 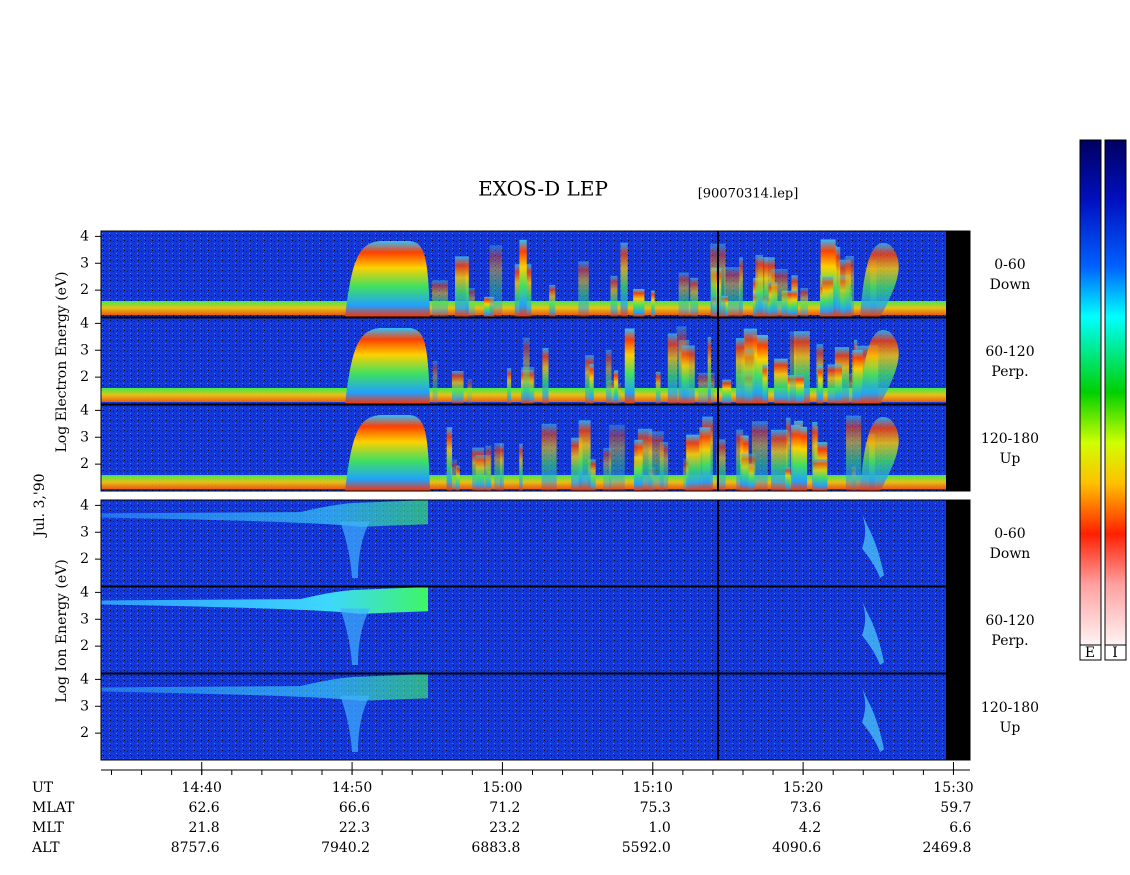 What do you see at coordinates (204, 828) in the screenshot?
I see `ephemeris-value: 21.8` at bounding box center [204, 828].